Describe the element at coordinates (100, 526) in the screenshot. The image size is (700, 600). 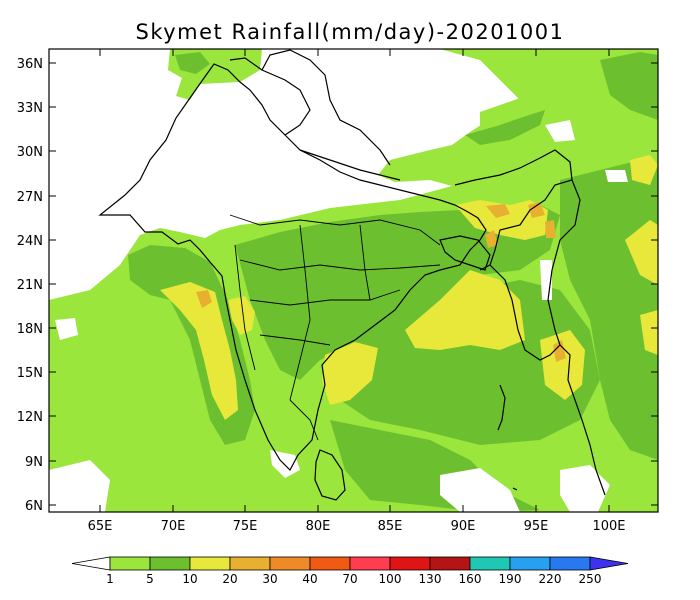
I see `lon-label: 65E` at that location.